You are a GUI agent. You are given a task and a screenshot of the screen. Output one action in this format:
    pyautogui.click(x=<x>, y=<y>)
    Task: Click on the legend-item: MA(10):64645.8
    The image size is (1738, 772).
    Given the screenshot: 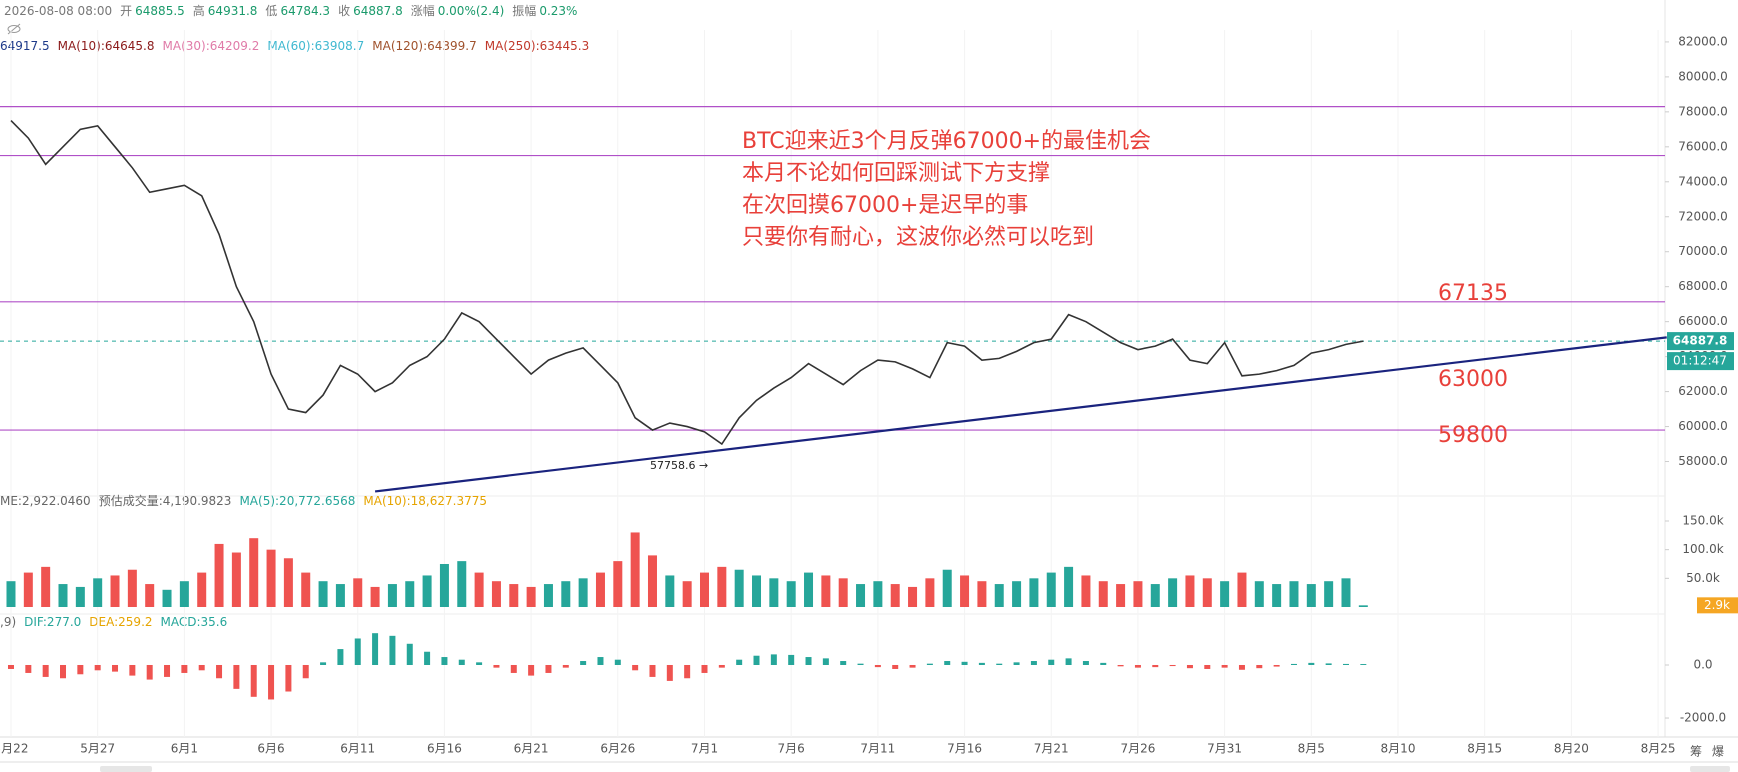 What is the action you would take?
    pyautogui.click(x=106, y=46)
    